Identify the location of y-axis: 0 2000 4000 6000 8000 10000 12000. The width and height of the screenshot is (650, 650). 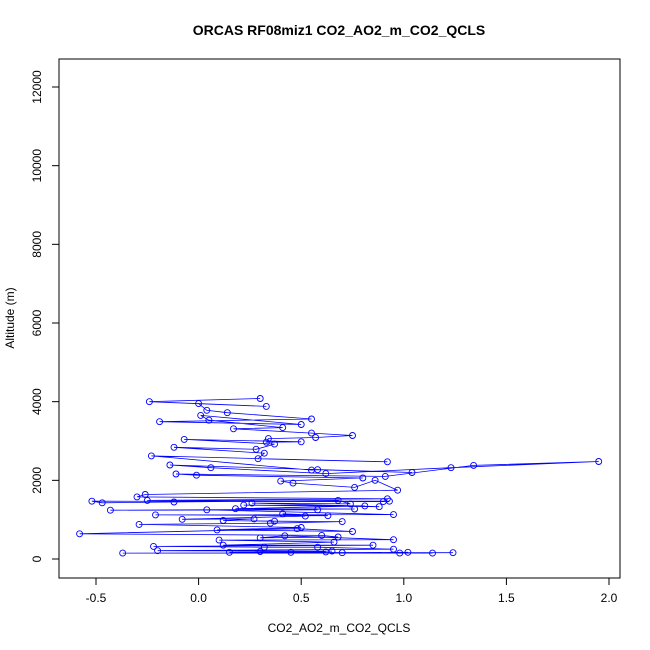
(45, 316).